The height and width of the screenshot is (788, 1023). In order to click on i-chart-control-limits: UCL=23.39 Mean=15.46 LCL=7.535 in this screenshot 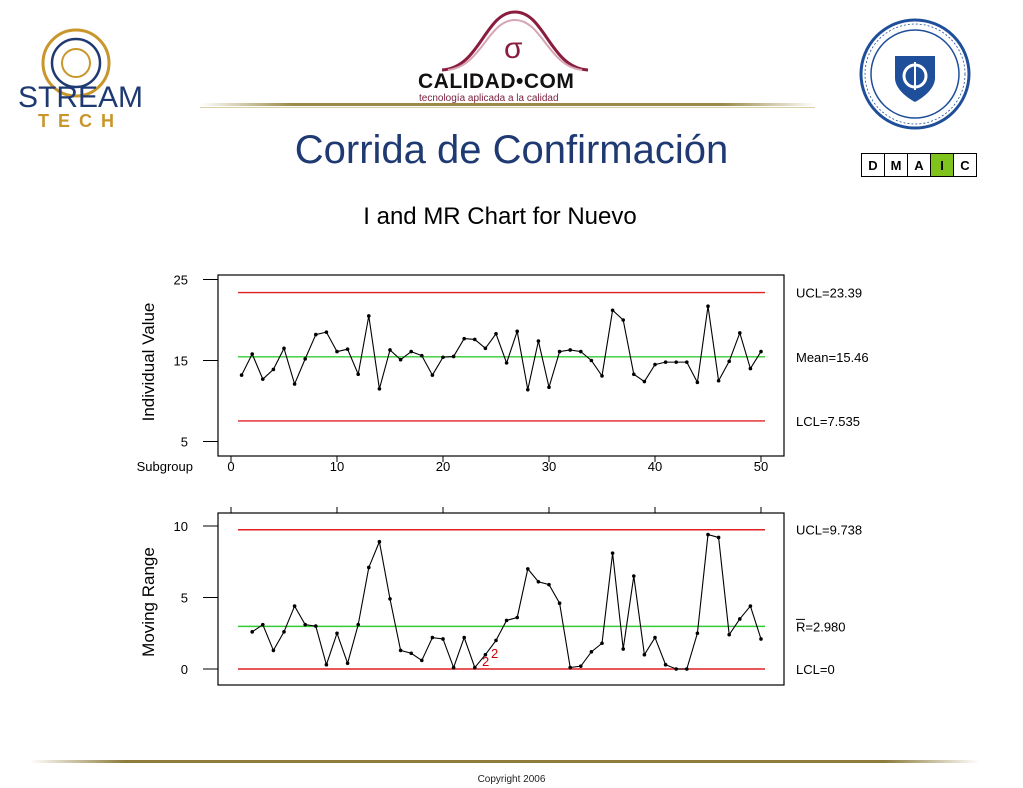, I will do `click(553, 357)`.